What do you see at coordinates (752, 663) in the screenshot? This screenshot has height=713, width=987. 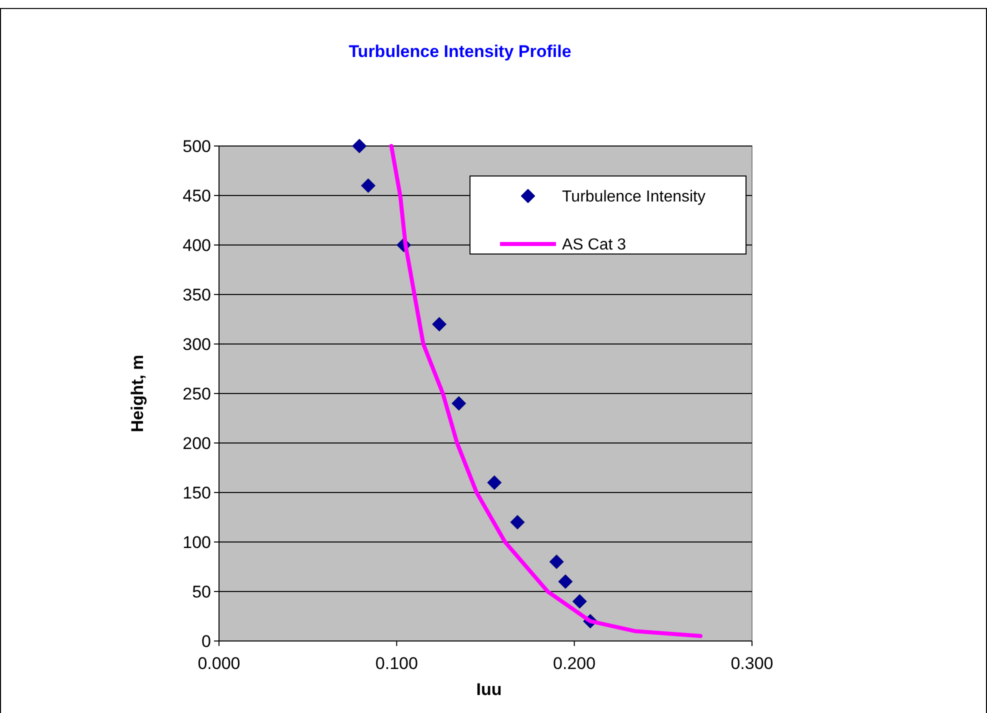 I see `x-tick-label: 0.300` at bounding box center [752, 663].